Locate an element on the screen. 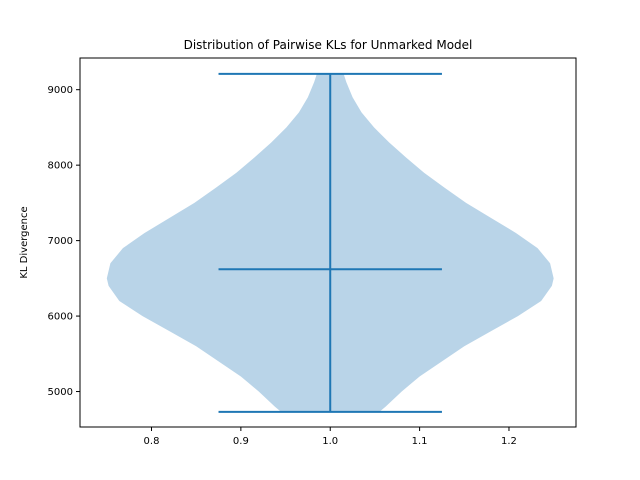 Image resolution: width=640 pixels, height=480 pixels. y-tick-label: 8000 is located at coordinates (60, 166).